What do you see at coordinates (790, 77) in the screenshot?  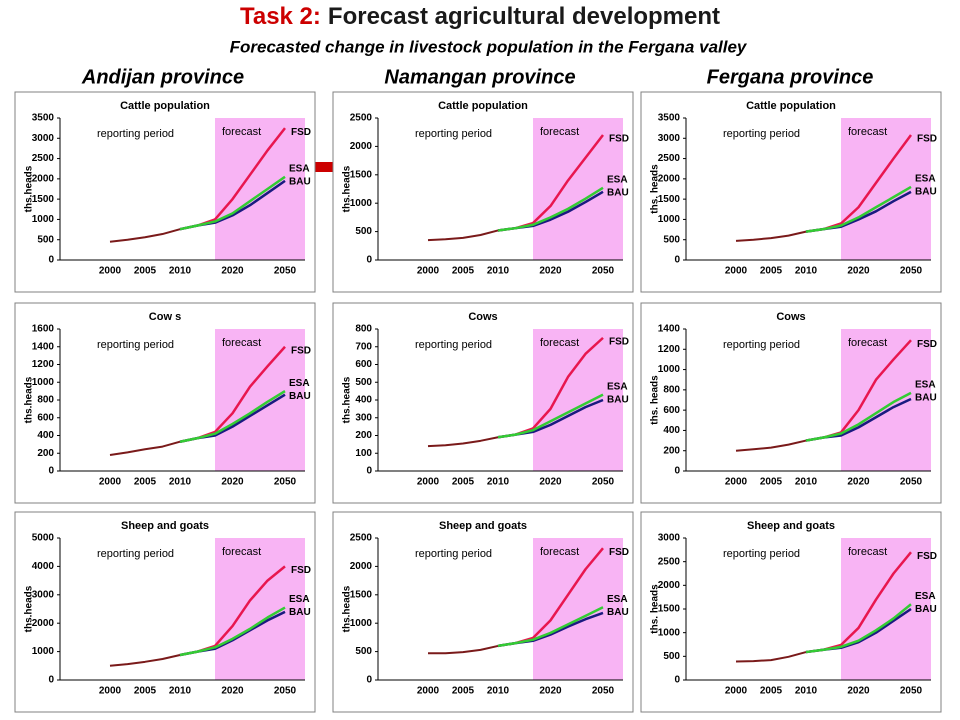 I see `province-label: Fergana province` at bounding box center [790, 77].